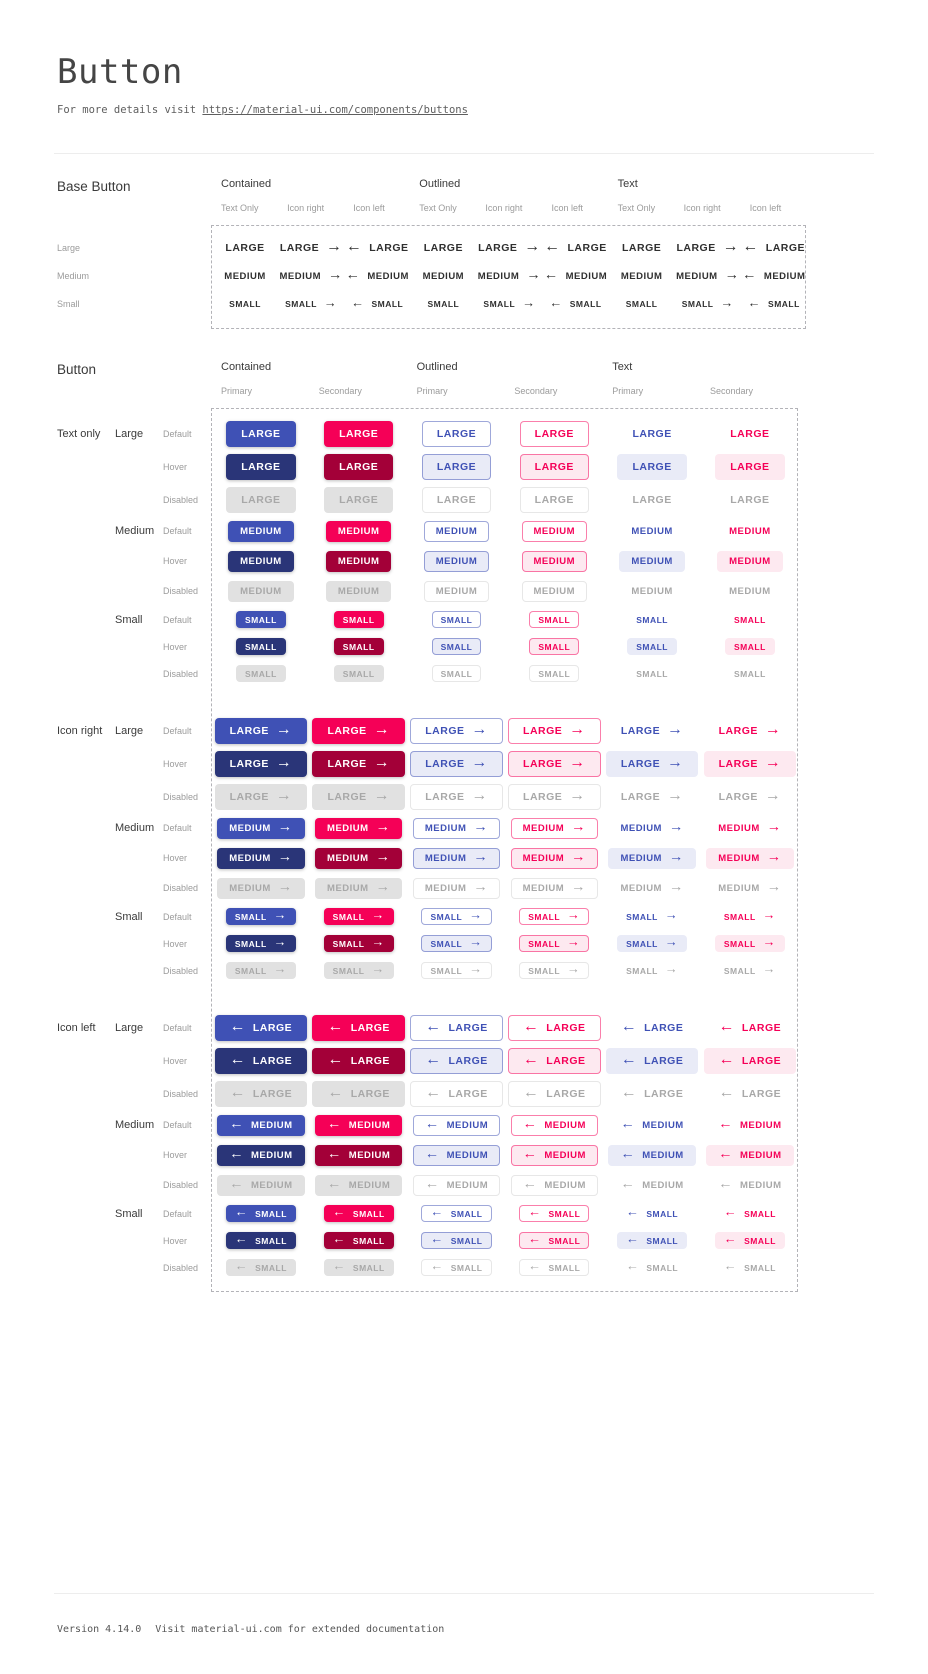 This screenshot has width=928, height=1674. Describe the element at coordinates (554, 1027) in the screenshot. I see `button-outlined-secondary-icon-left-large-default: ← LARGE` at that location.